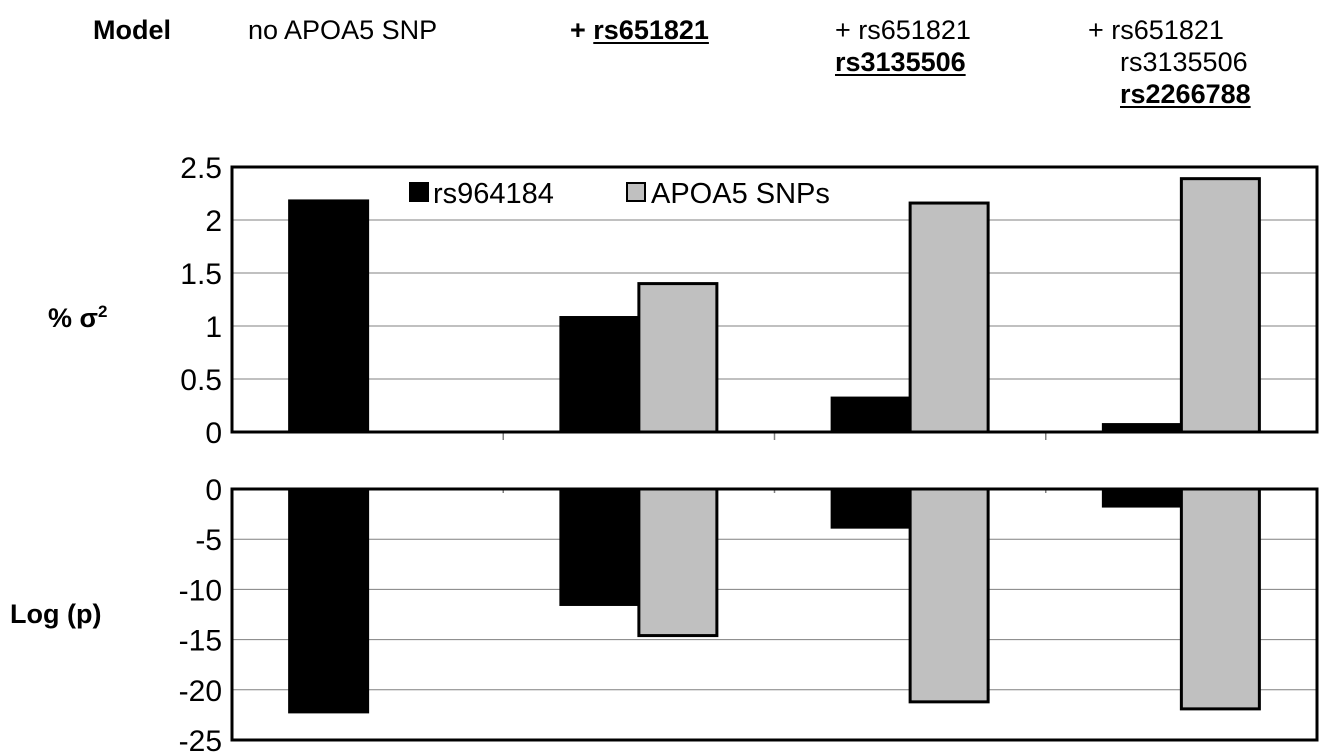 The height and width of the screenshot is (755, 1323). I want to click on model-column-3: + rs651821 rs3135506, so click(903, 46).